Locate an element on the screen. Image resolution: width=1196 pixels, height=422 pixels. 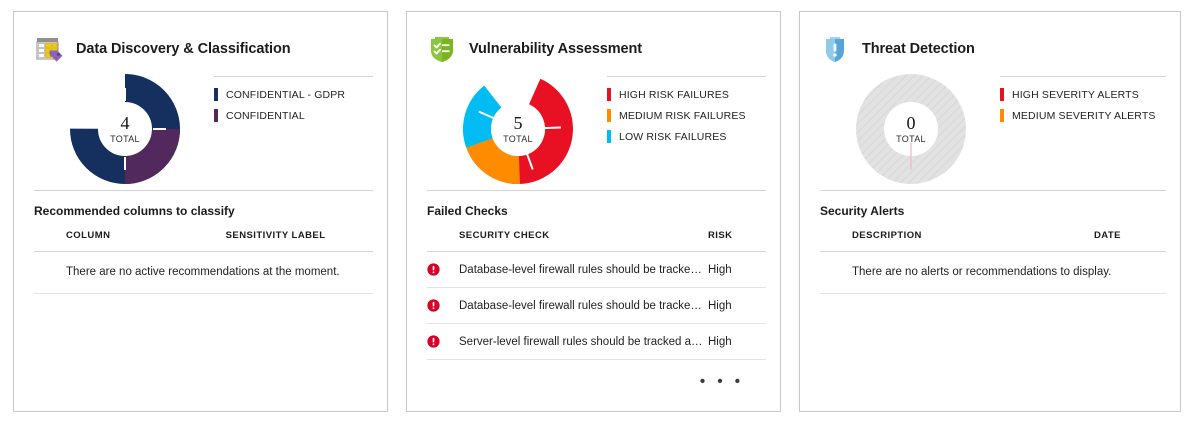
card-title: Data Discovery & Classification is located at coordinates (183, 48).